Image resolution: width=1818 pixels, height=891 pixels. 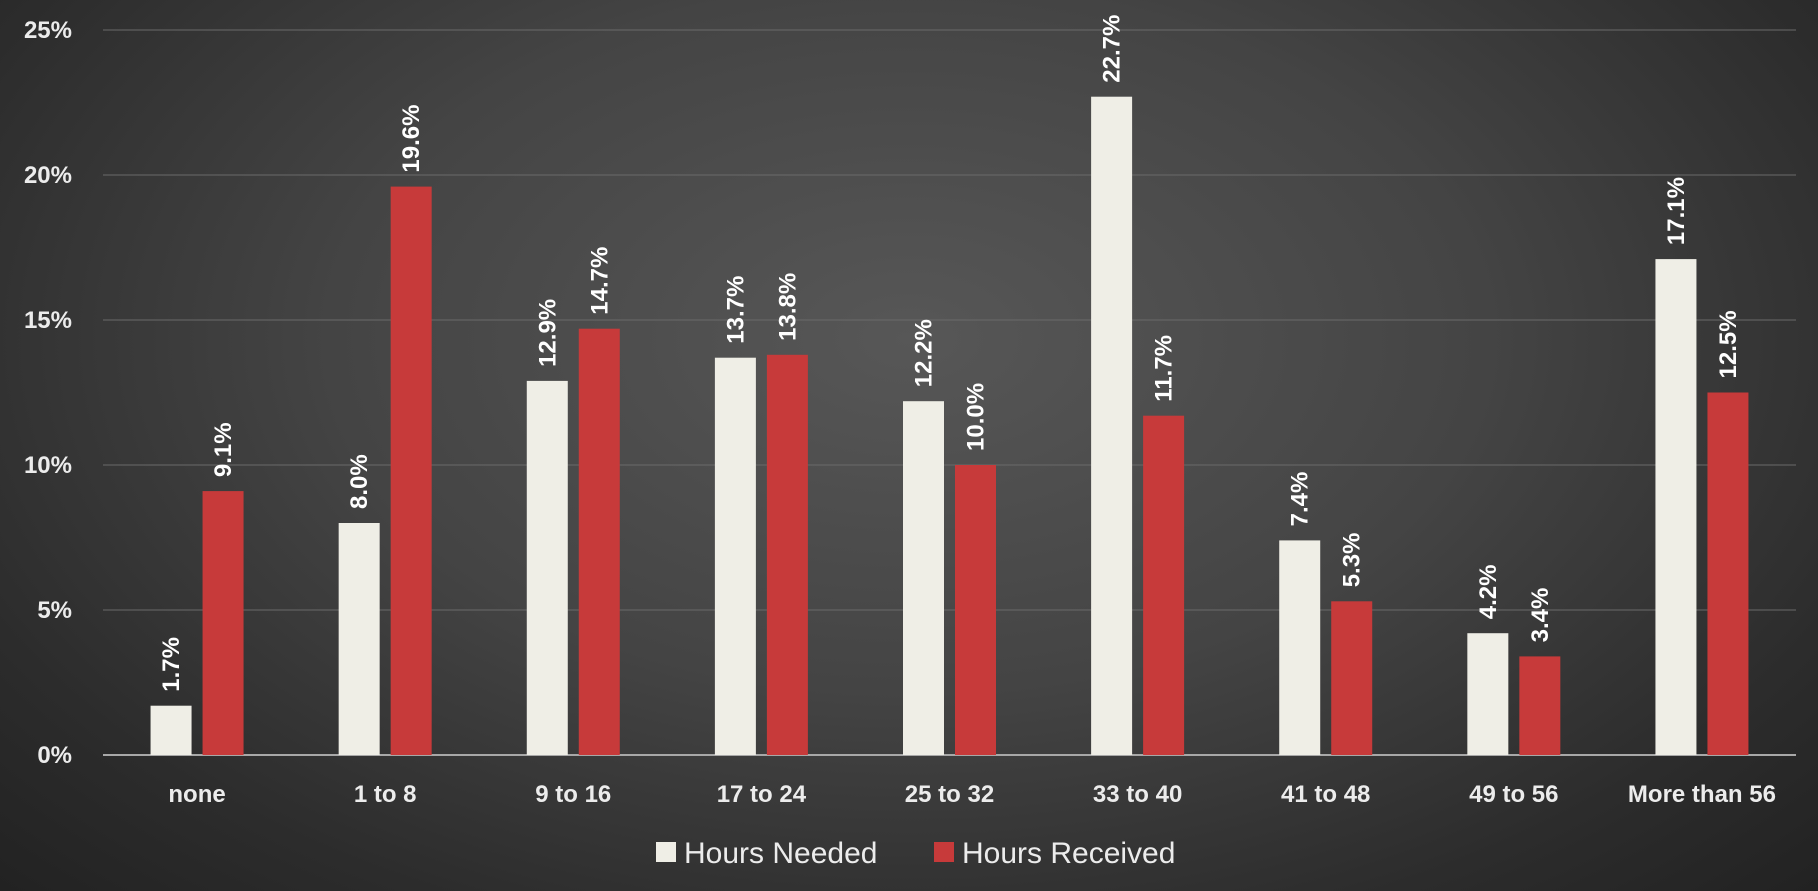 What do you see at coordinates (1513, 794) in the screenshot?
I see `x-tick-label: 49 to 56` at bounding box center [1513, 794].